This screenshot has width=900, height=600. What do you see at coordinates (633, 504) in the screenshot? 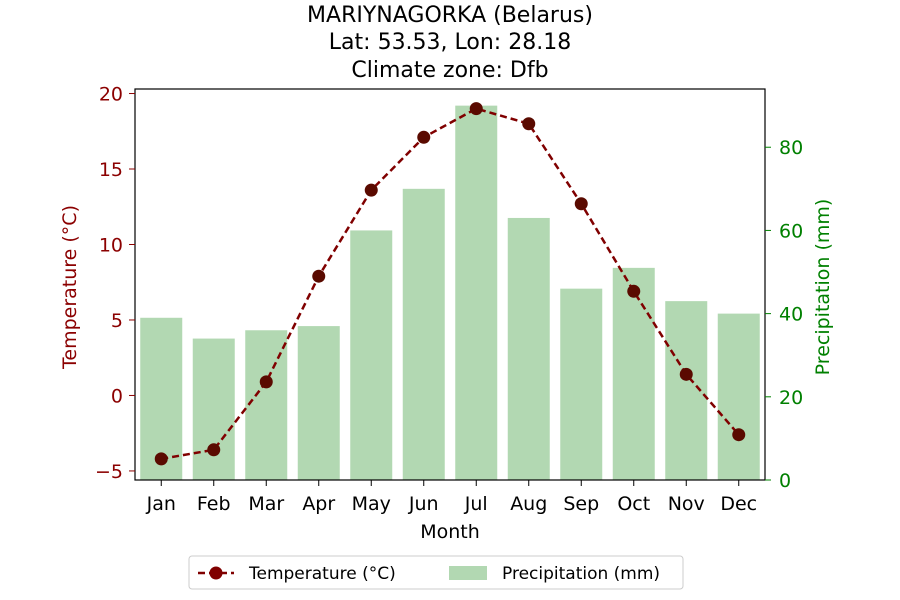
I see `x-tick-label: Oct` at bounding box center [633, 504].